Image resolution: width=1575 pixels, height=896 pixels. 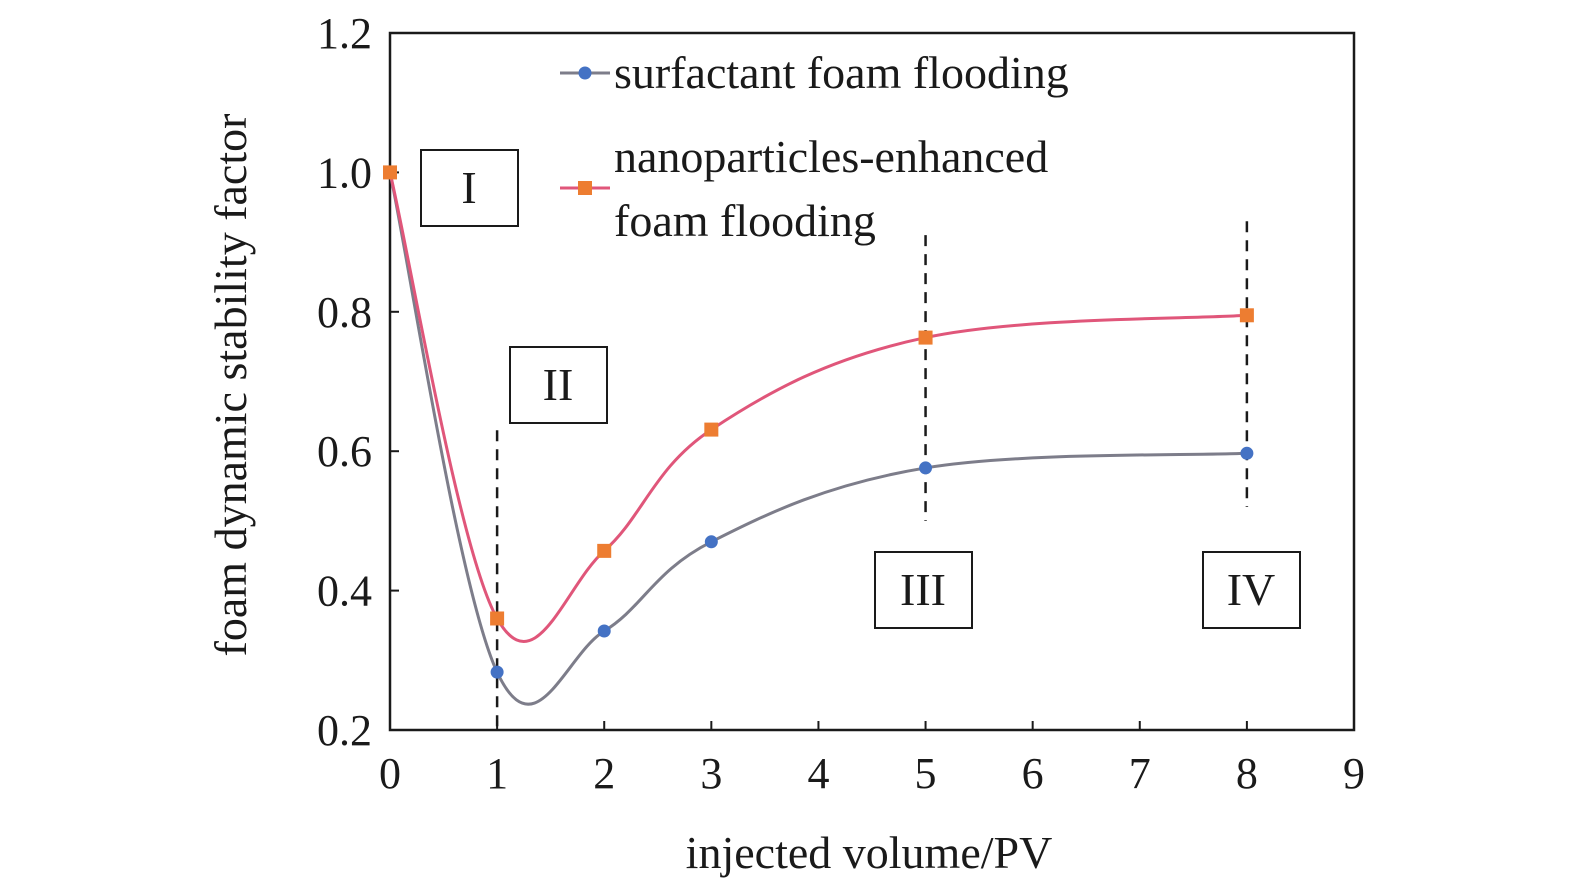 What do you see at coordinates (1354, 773) in the screenshot?
I see `x-tick-label: 9` at bounding box center [1354, 773].